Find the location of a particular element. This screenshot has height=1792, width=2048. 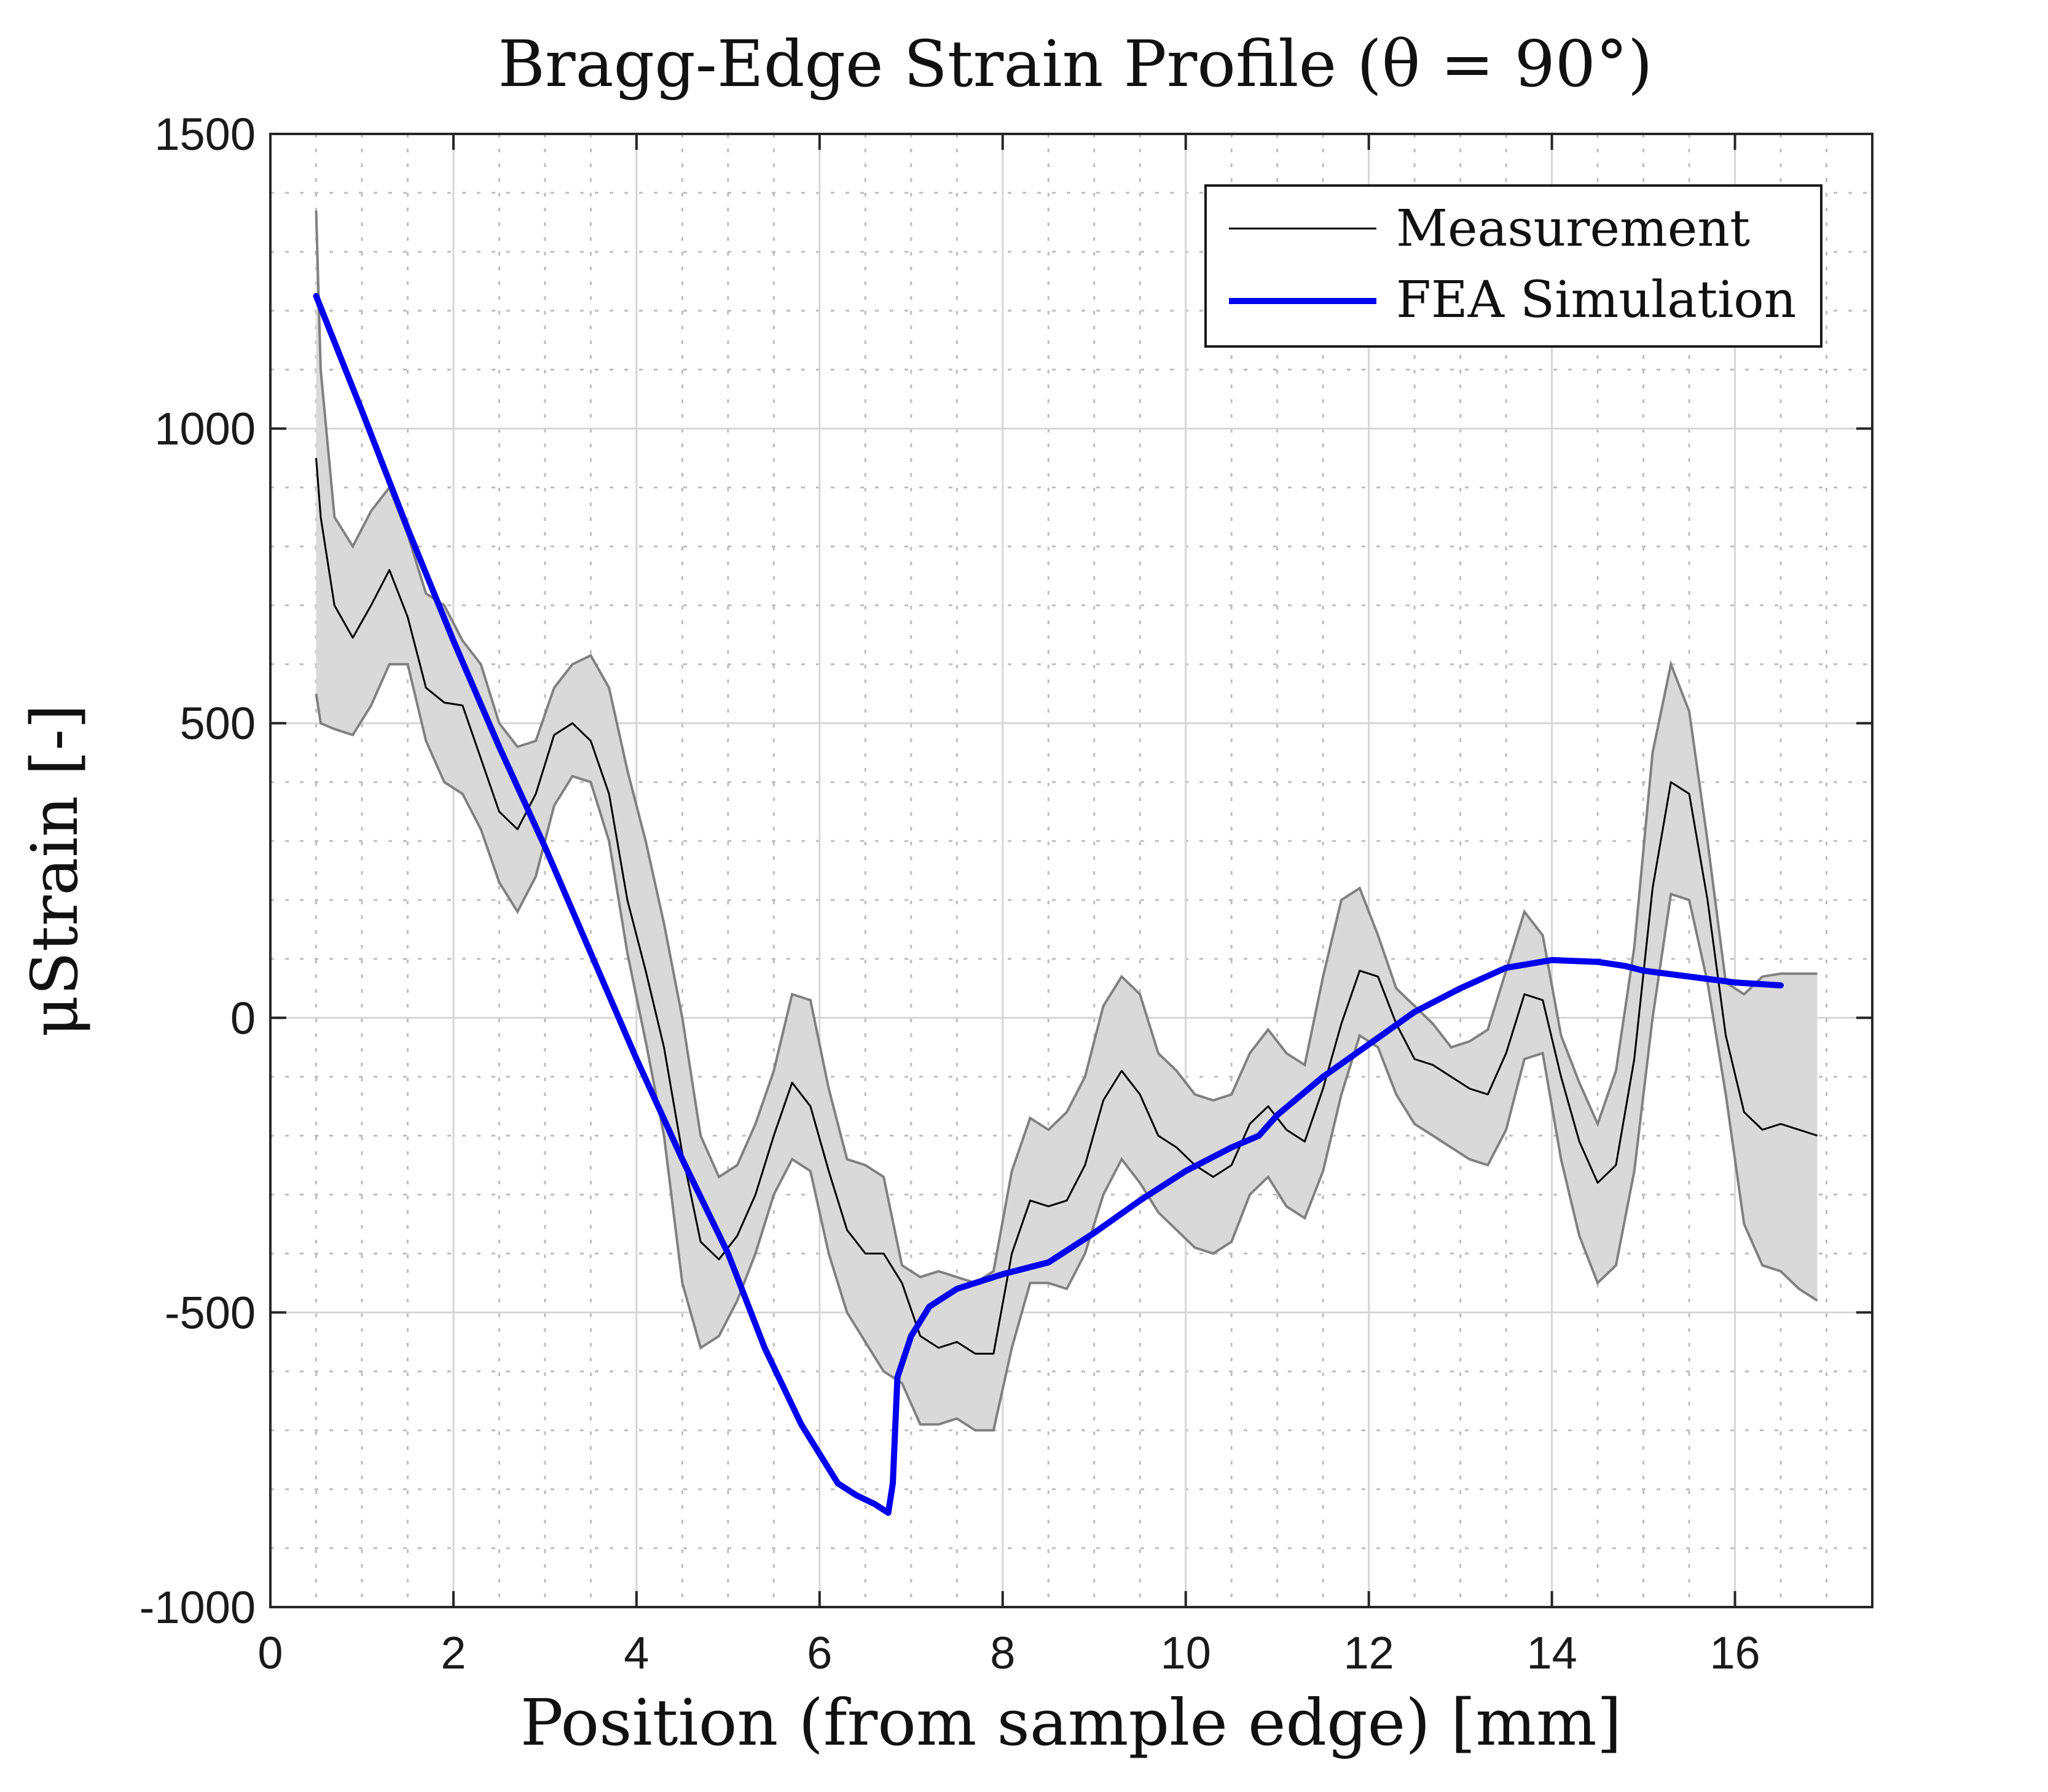

x-tick-label: 8 is located at coordinates (1003, 1652).